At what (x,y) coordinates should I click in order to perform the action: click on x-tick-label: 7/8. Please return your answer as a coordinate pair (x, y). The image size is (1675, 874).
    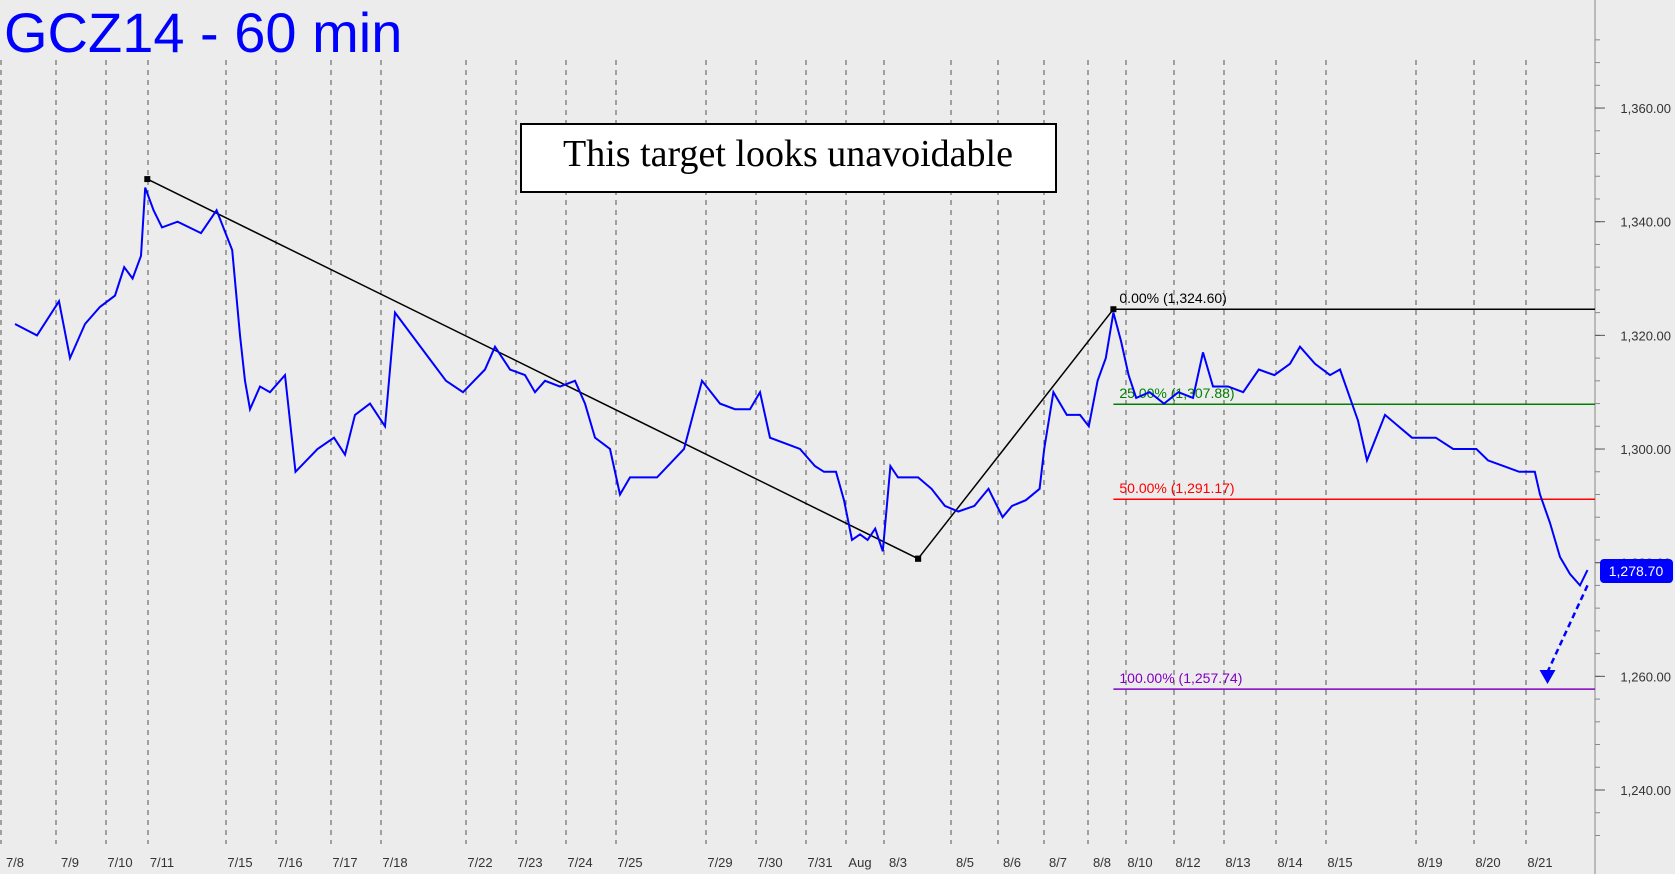
    Looking at the image, I should click on (15, 862).